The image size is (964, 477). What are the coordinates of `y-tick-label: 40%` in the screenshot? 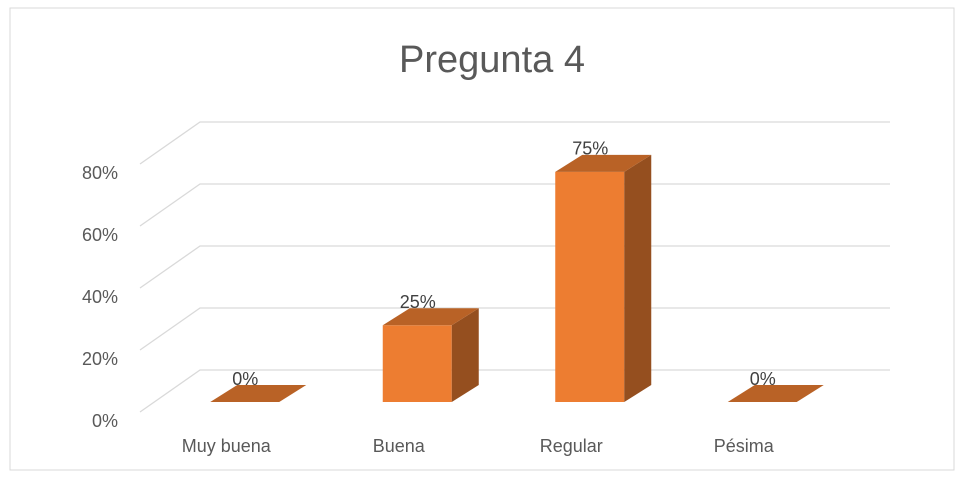 It's located at (100, 297).